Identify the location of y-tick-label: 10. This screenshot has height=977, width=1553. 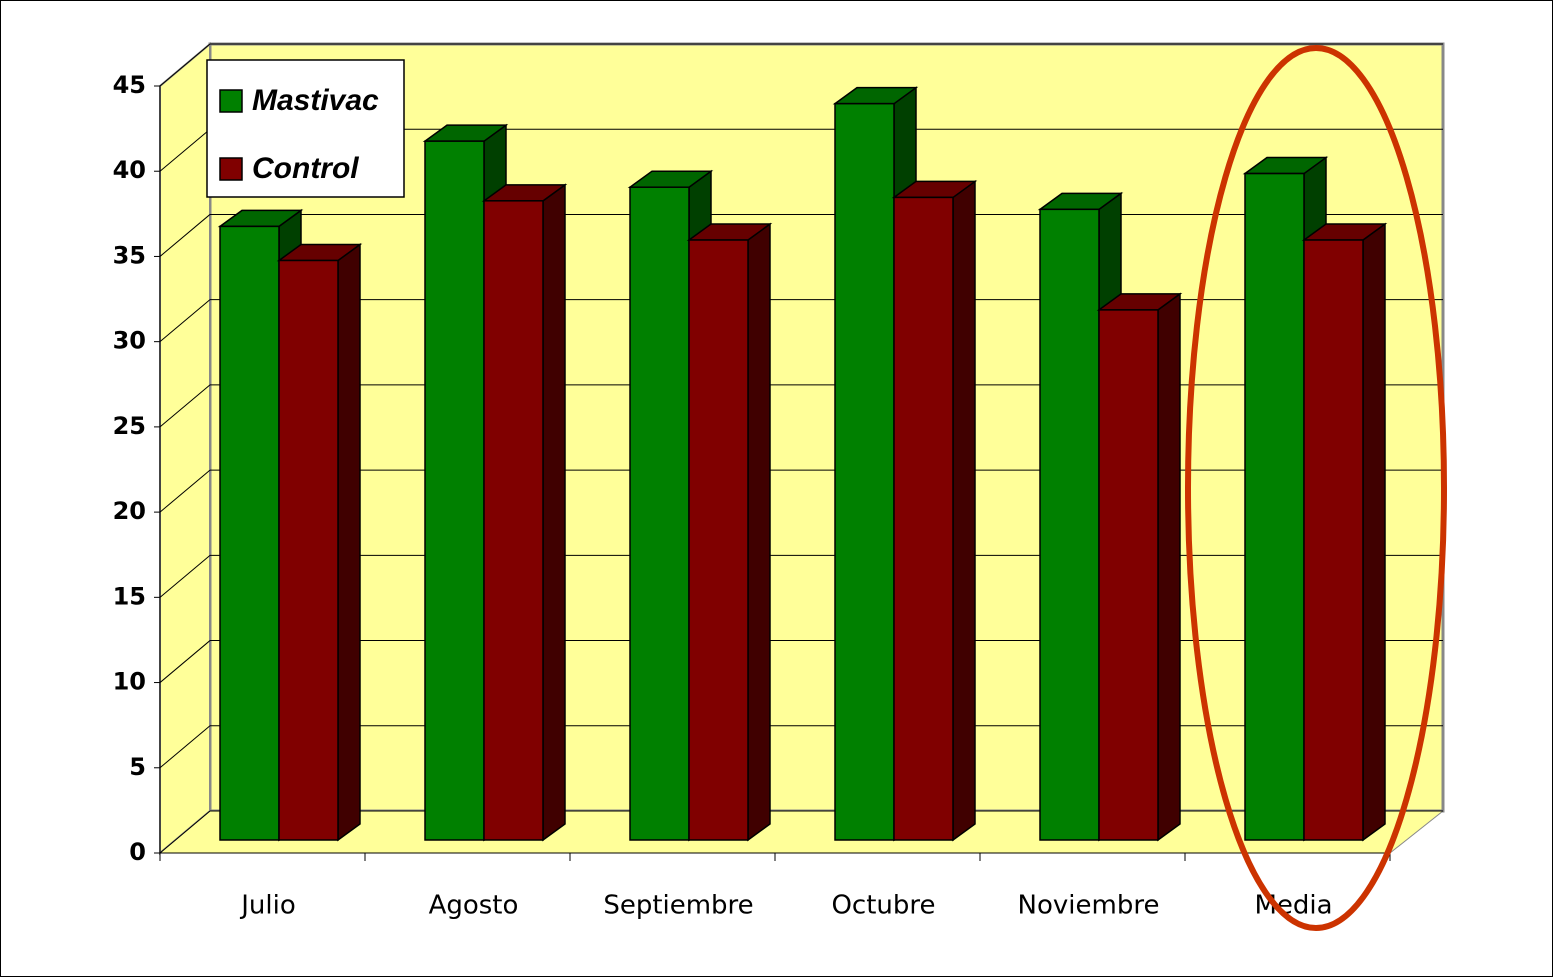
(129, 682).